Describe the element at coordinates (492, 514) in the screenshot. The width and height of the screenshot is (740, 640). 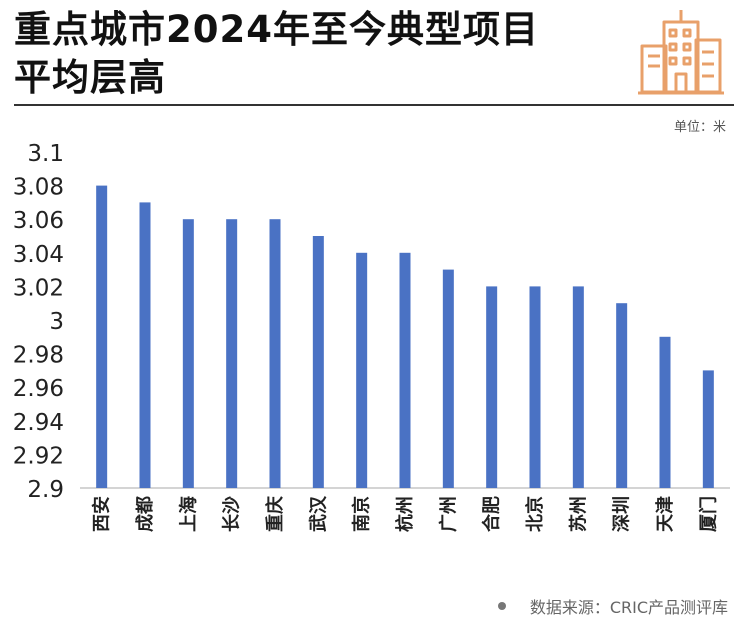
I see `x-tick-label: 合肥` at that location.